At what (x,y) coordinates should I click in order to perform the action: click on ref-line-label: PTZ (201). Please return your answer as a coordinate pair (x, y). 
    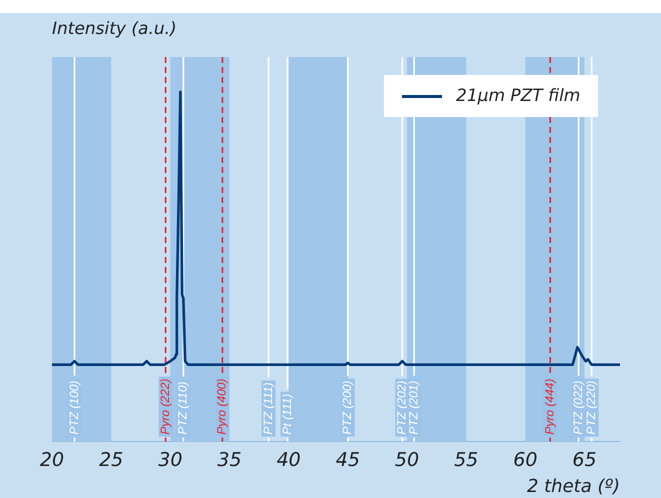
    Looking at the image, I should click on (413, 407).